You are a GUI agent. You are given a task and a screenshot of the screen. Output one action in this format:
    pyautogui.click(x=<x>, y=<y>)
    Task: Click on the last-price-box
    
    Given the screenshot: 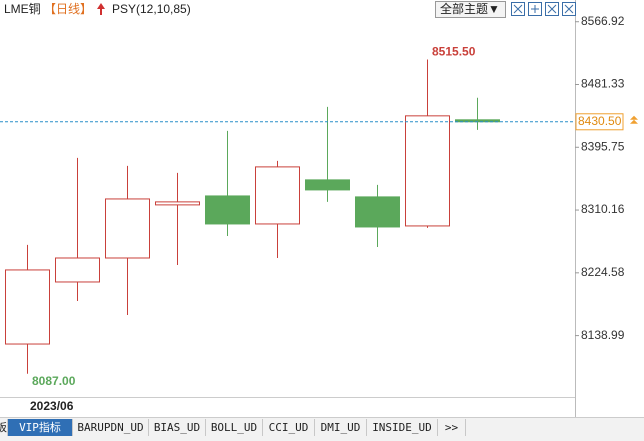 What is the action you would take?
    pyautogui.click(x=599, y=122)
    